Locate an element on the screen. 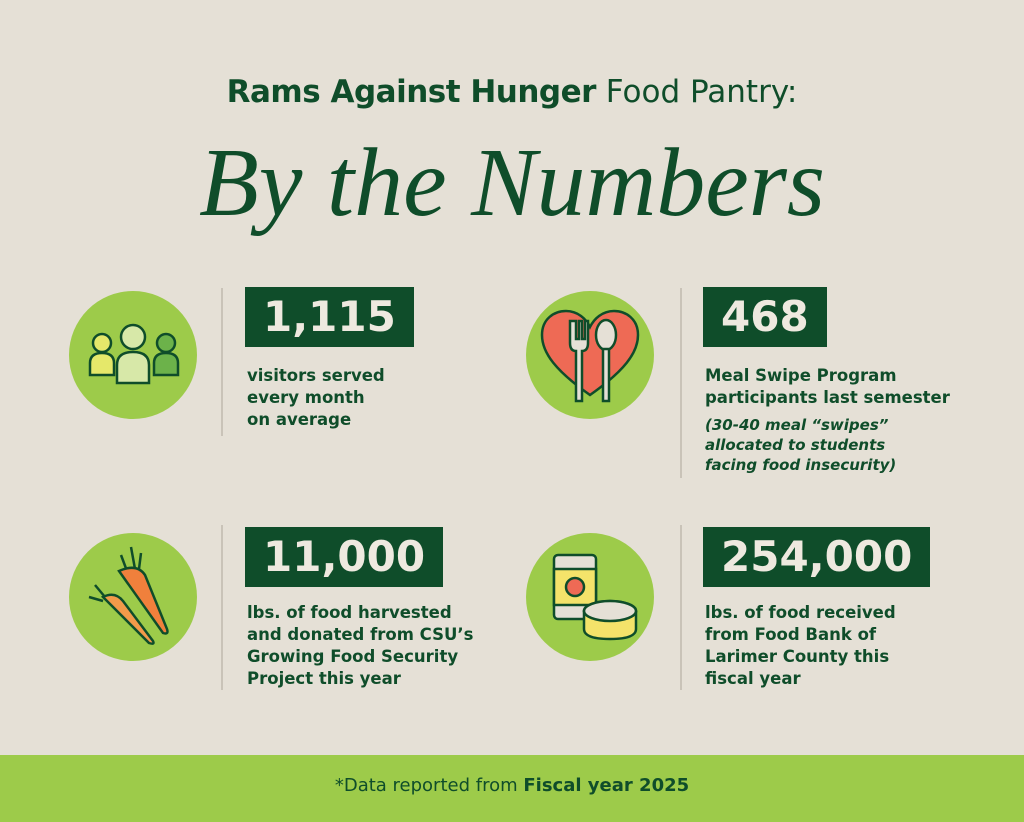 This screenshot has width=1024, height=822. desc-line: Project this year is located at coordinates (324, 678).